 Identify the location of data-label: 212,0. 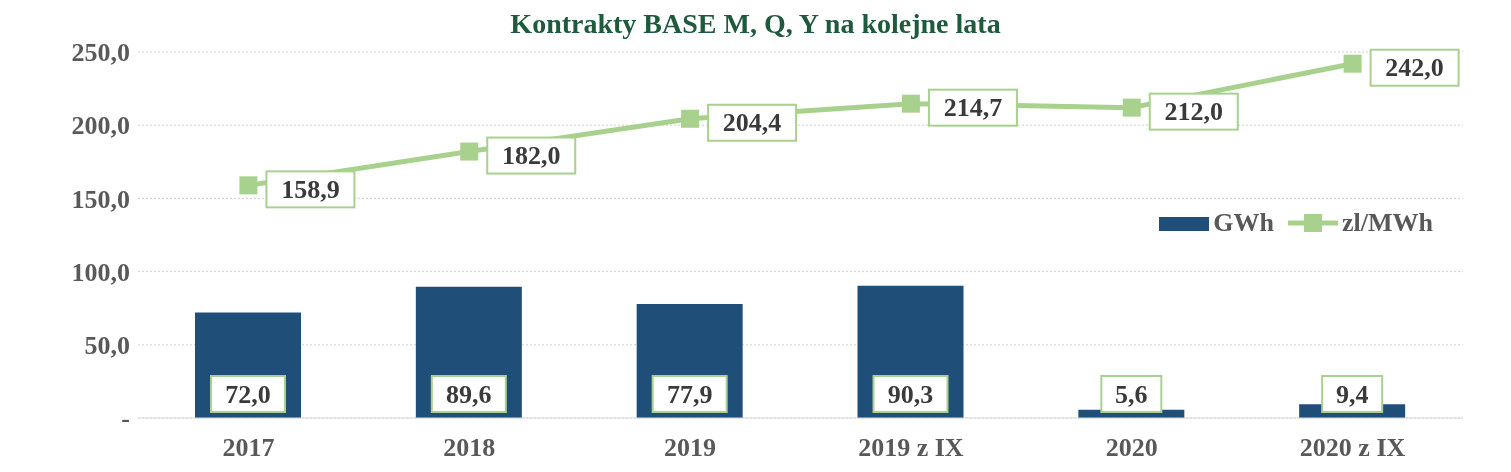
(1193, 112).